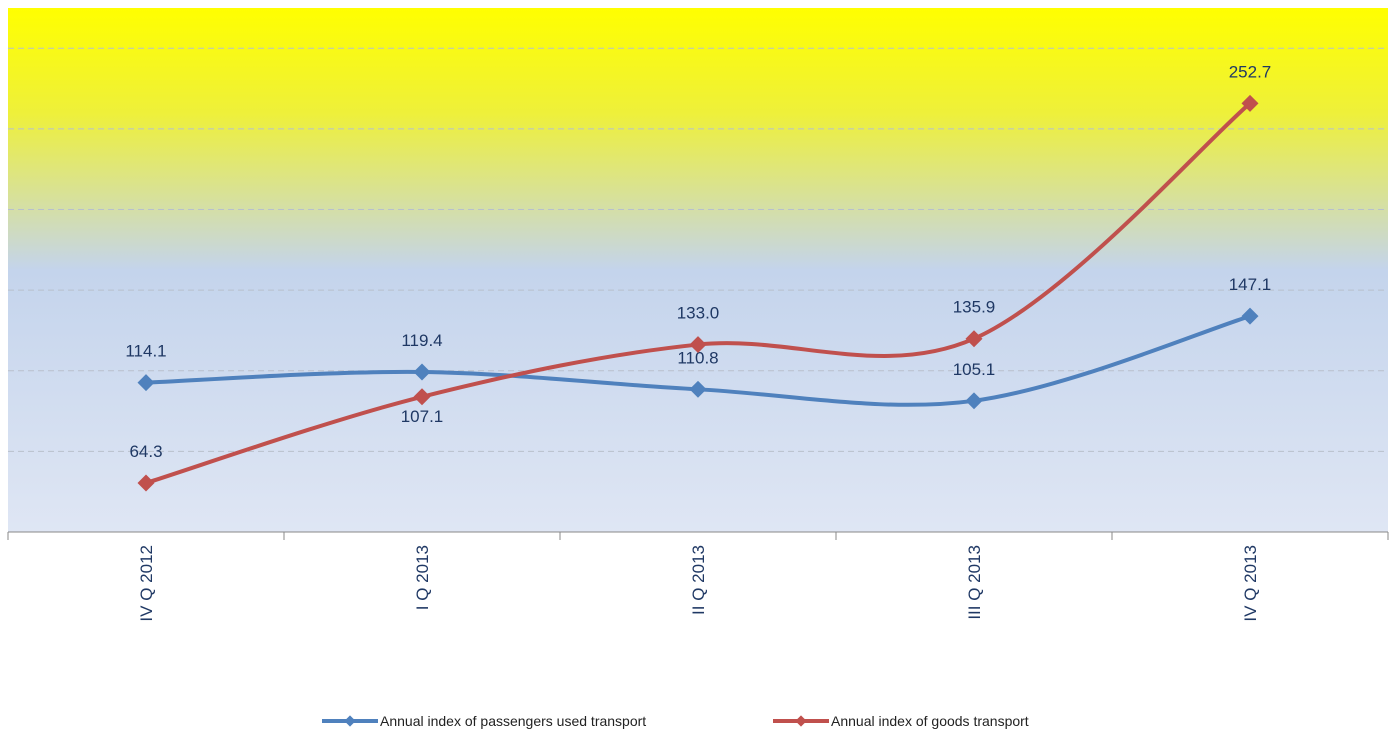  I want to click on data-label: 252.7, so click(1250, 71).